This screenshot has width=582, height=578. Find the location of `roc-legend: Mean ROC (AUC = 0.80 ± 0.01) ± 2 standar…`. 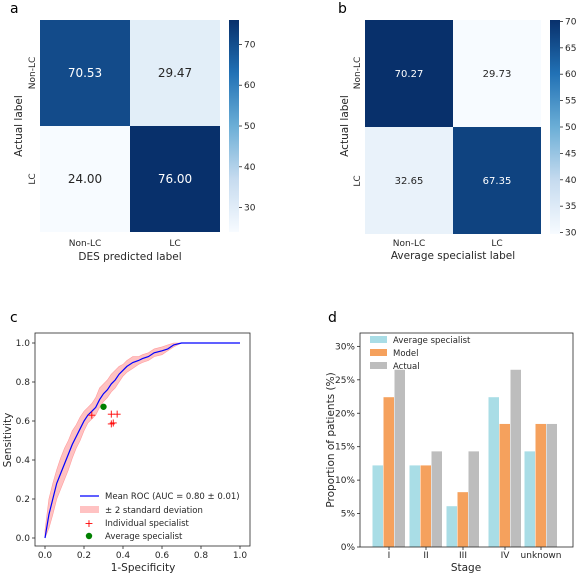

roc-legend: Mean ROC (AUC = 0.80 ± 0.01) ± 2 standar… is located at coordinates (160, 517).